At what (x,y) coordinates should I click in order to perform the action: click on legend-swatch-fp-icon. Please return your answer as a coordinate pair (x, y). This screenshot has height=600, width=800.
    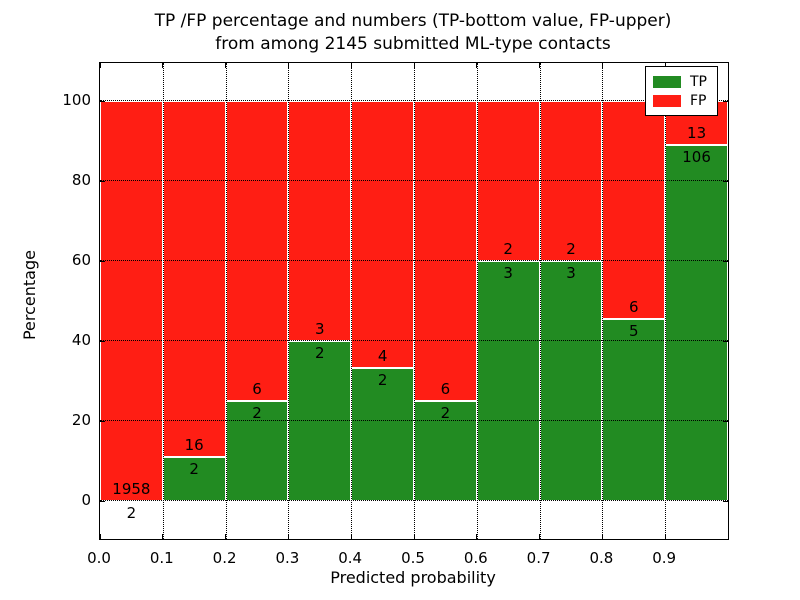
    Looking at the image, I should click on (667, 100).